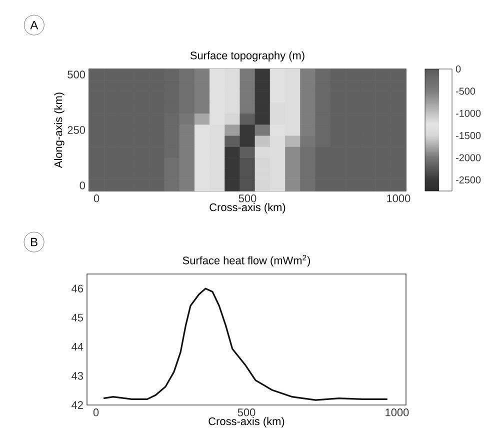  What do you see at coordinates (83, 186) in the screenshot?
I see `y-tick-label: 0` at bounding box center [83, 186].